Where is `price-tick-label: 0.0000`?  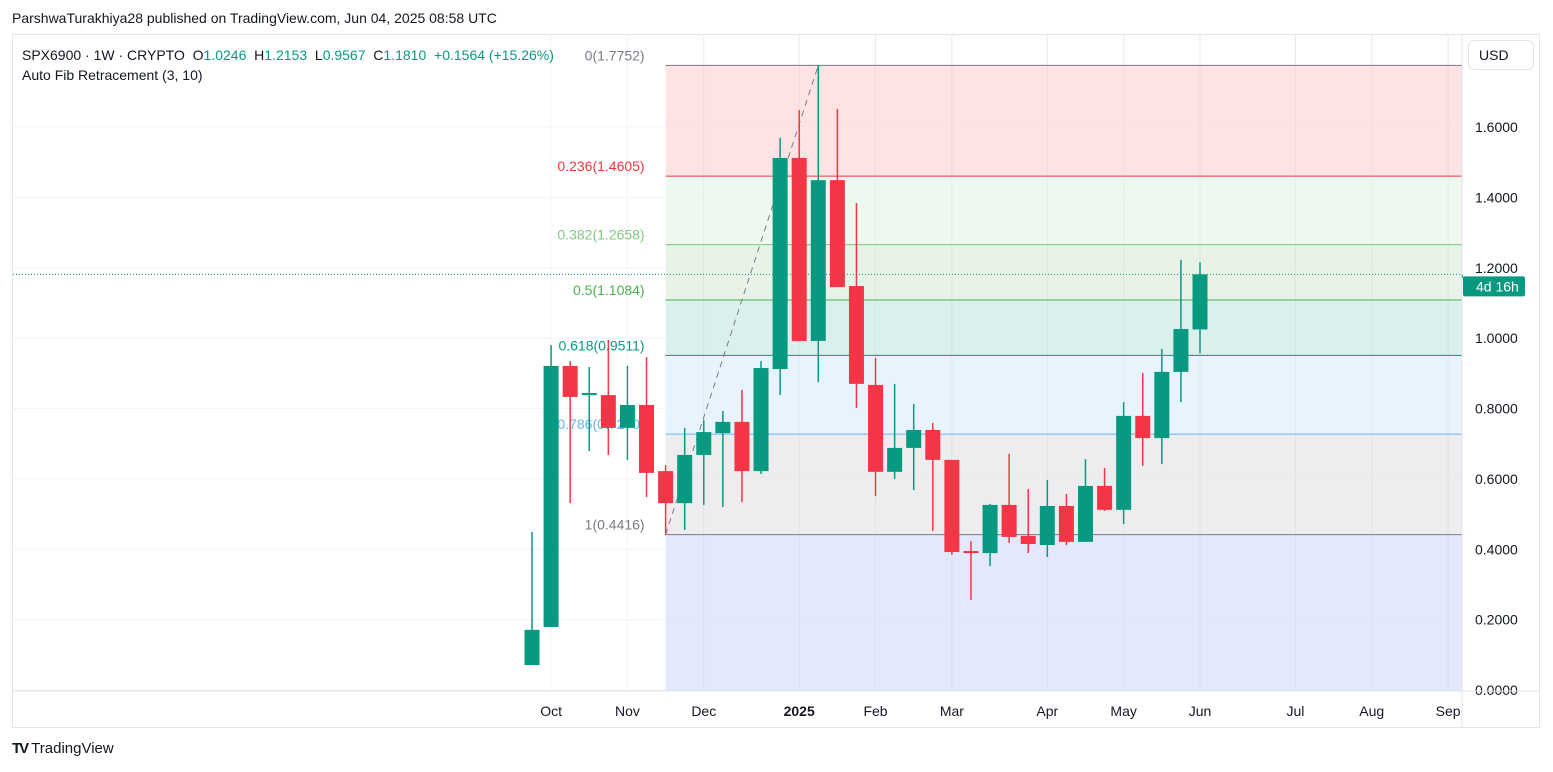 price-tick-label: 0.0000 is located at coordinates (1496, 690).